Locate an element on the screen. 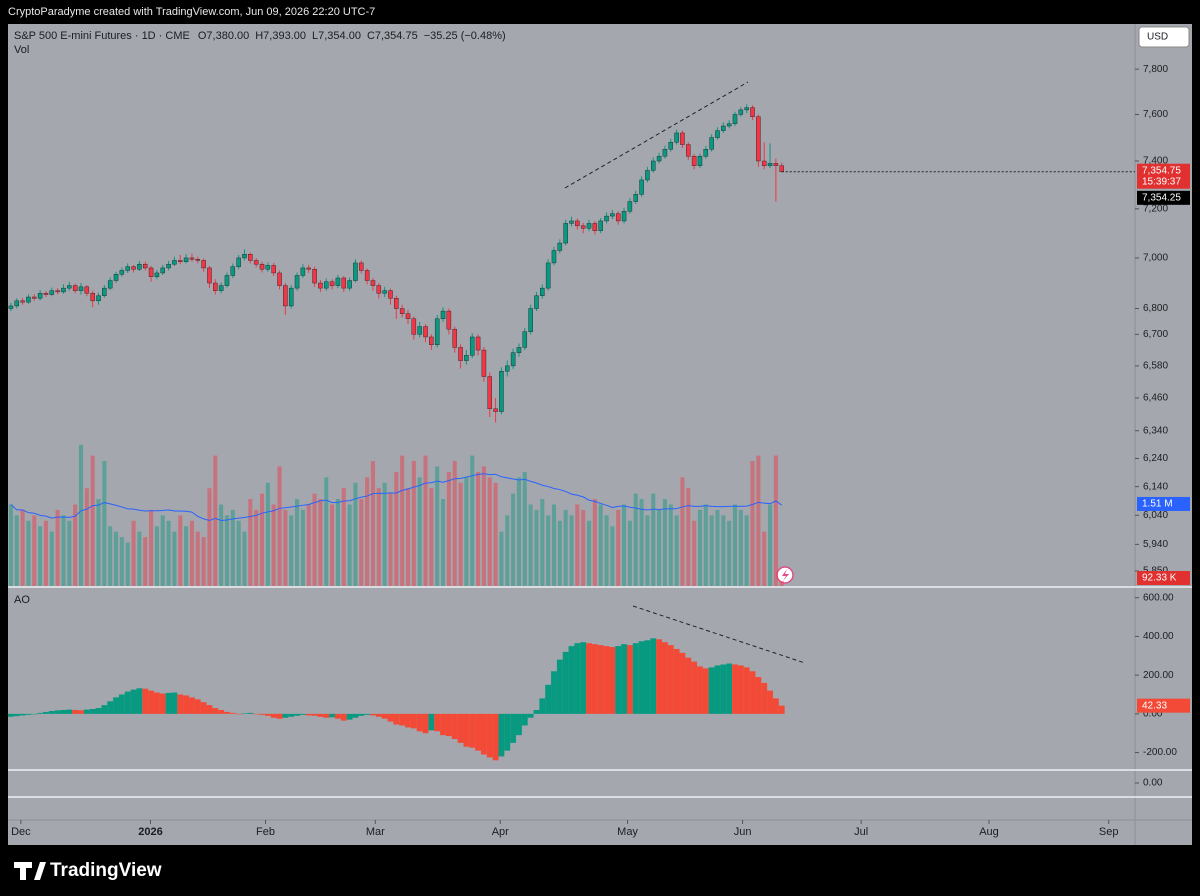 The width and height of the screenshot is (1200, 896). bid-label: 7,354.25 is located at coordinates (1161, 197).